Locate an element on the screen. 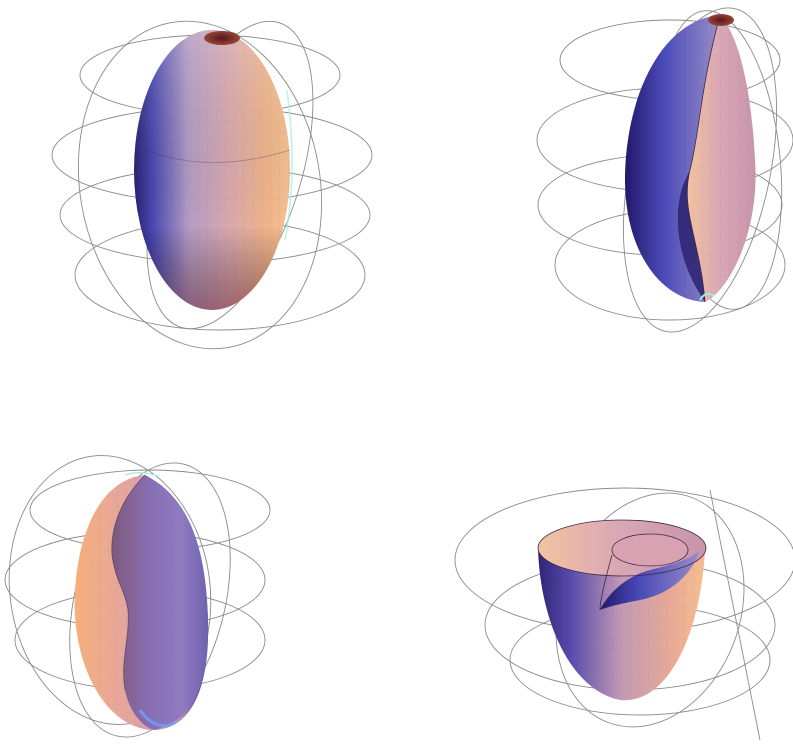 This screenshot has height=749, width=793. open-cup-surface is located at coordinates (622, 610).